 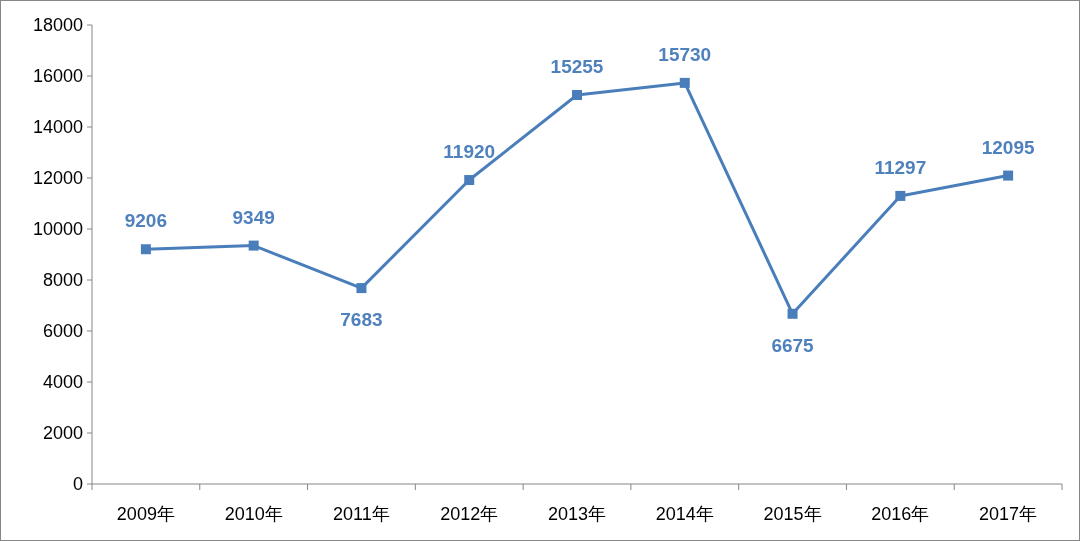 I want to click on y-tick-label: 12000, so click(x=57, y=178).